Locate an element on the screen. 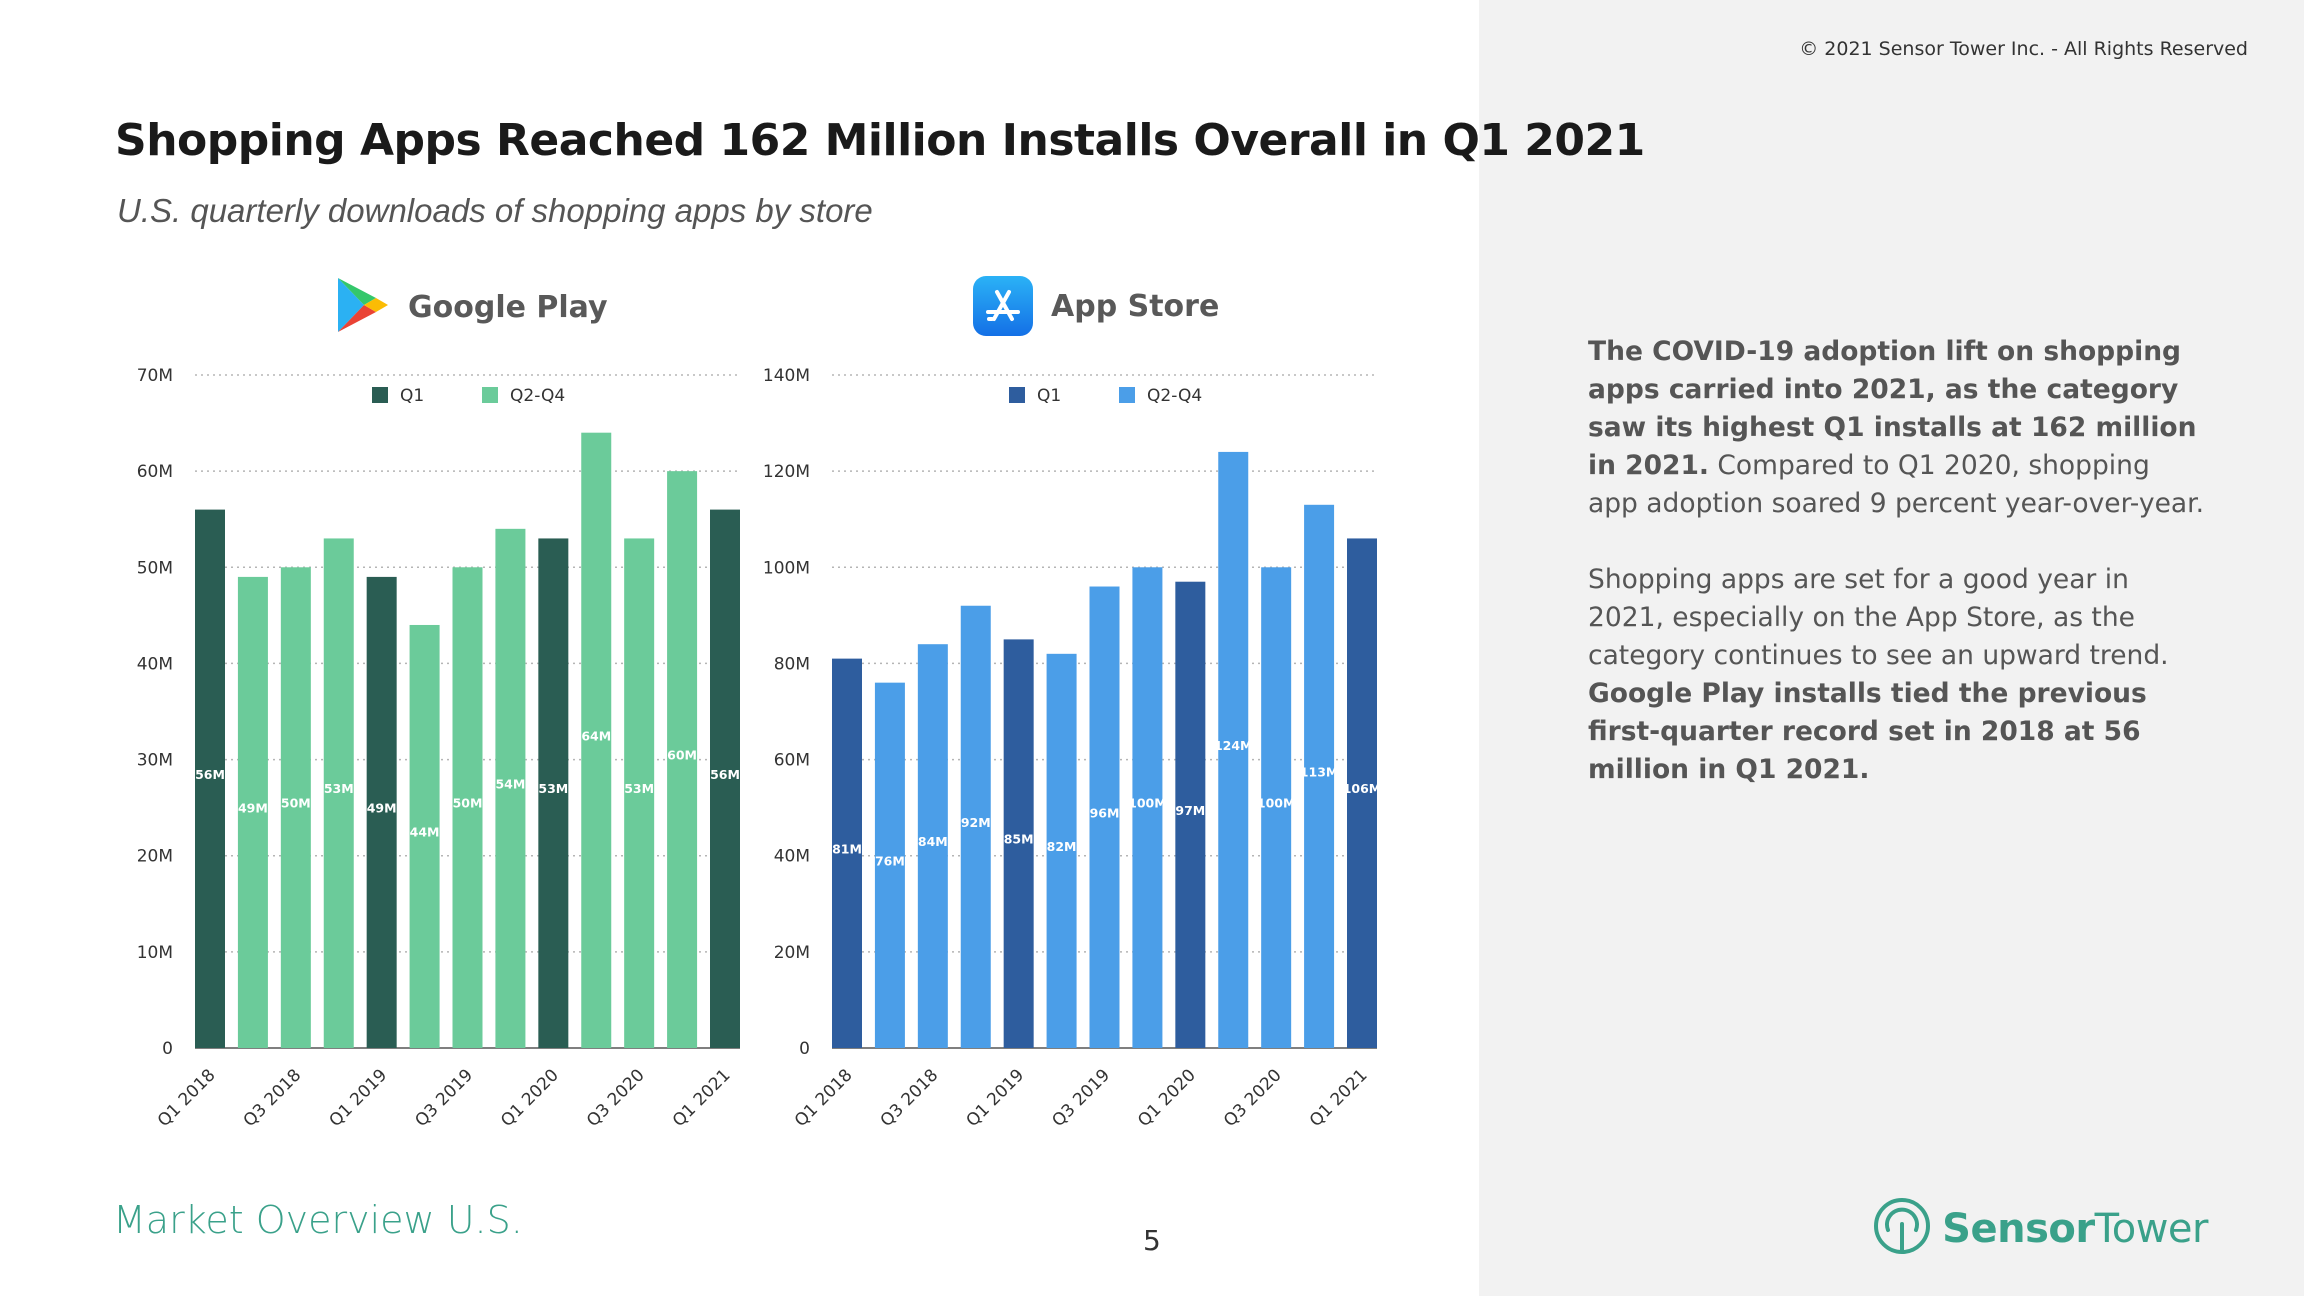 The width and height of the screenshot is (2304, 1296). app-store-xtick-label: Q3 2019 is located at coordinates (1081, 1098).